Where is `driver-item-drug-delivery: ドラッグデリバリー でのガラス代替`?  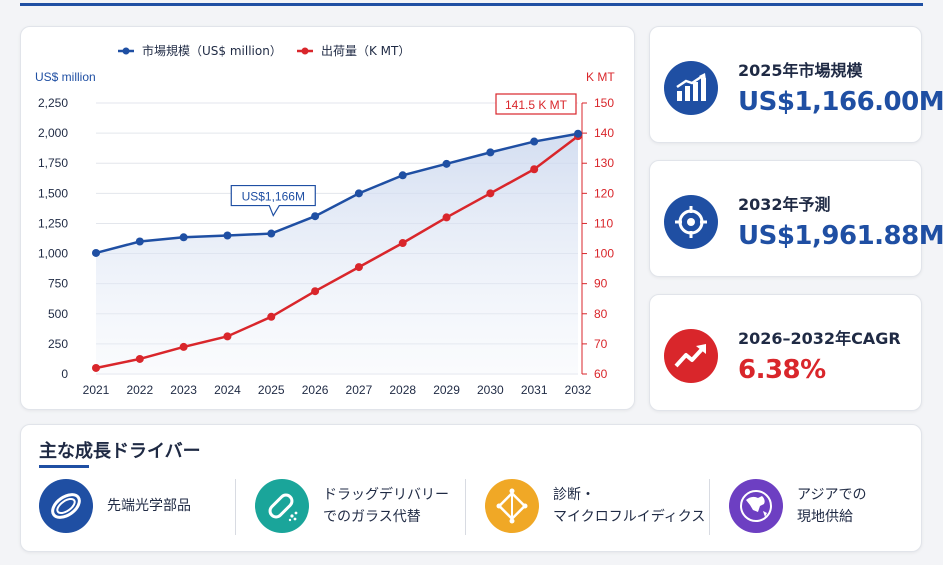
driver-item-drug-delivery: ドラッグデリバリー でのガラス代替 is located at coordinates (352, 506).